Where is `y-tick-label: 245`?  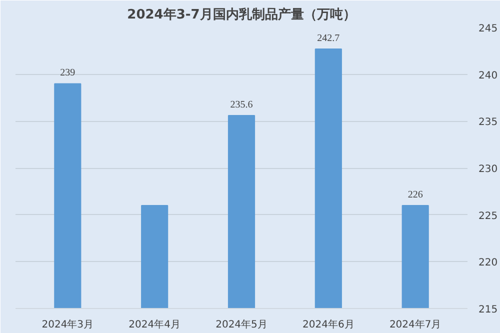
y-tick-label: 245 is located at coordinates (488, 29).